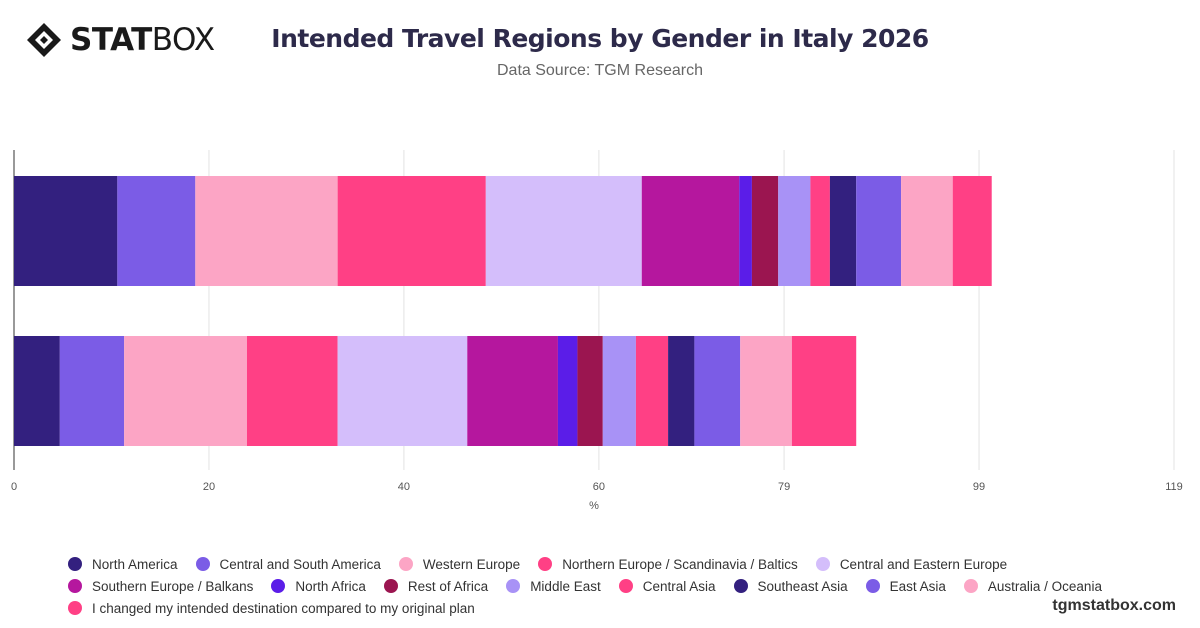  I want to click on legend-label: Western Europe, so click(471, 564).